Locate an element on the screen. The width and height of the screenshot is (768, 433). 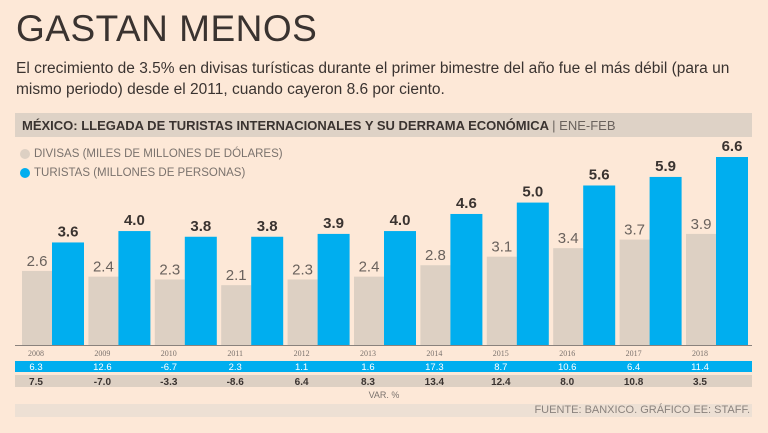
x-tick-label: 2017 is located at coordinates (634, 353).